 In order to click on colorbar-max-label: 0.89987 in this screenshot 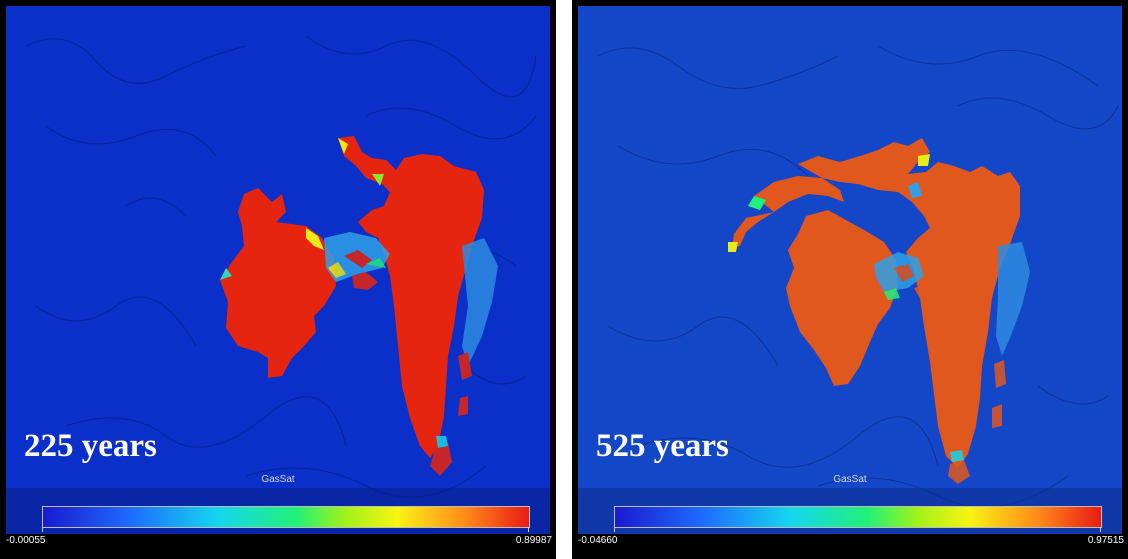, I will do `click(533, 540)`.